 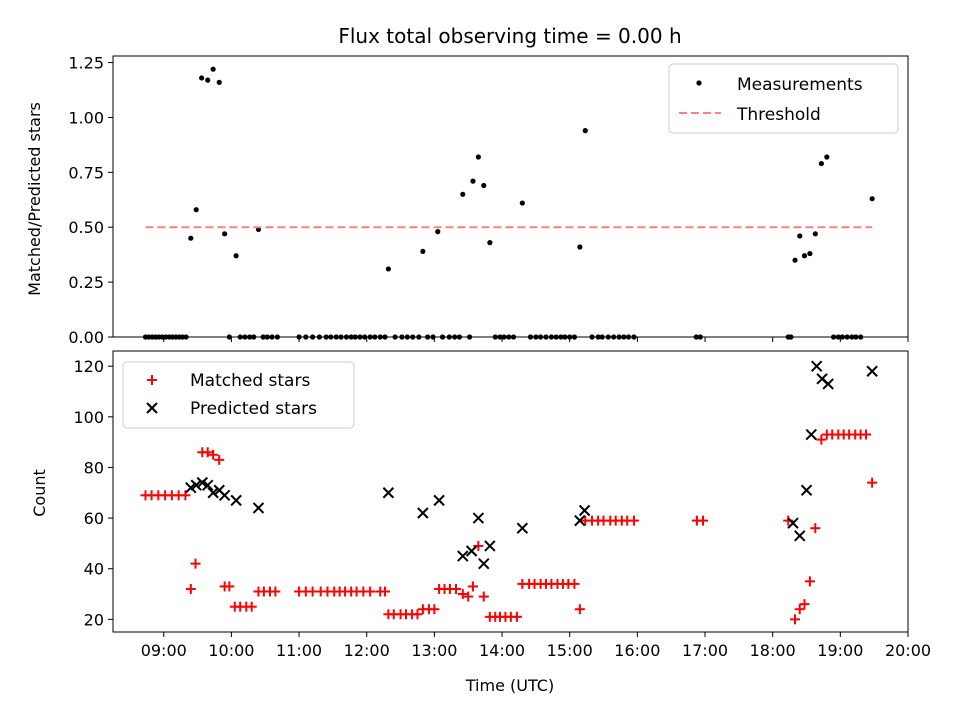 I want to click on legend-marker-matched, so click(x=152, y=380).